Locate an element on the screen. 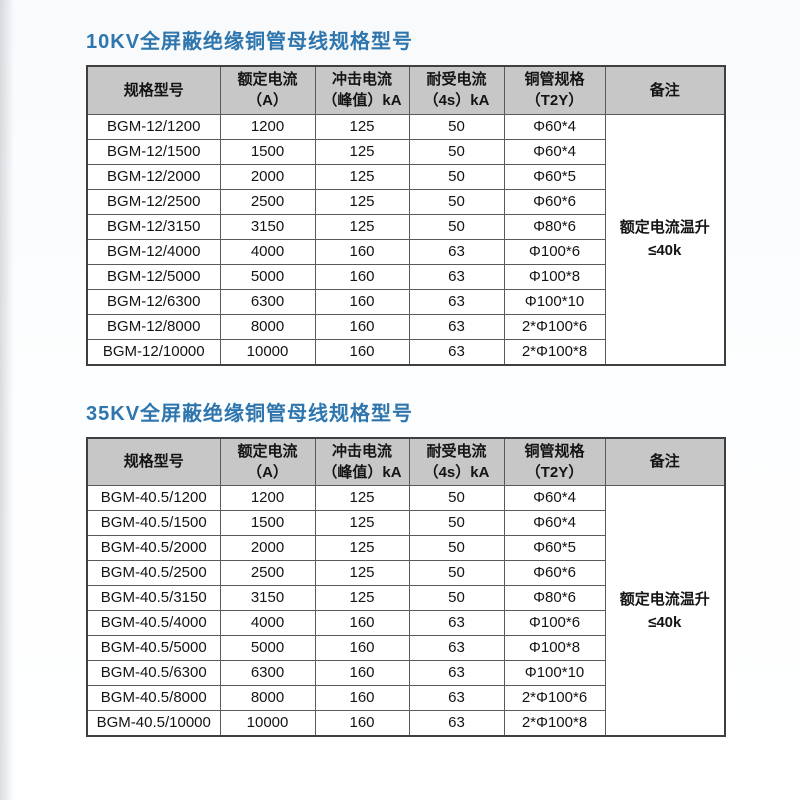  model-cell: BGM-12/8000 is located at coordinates (153, 326).